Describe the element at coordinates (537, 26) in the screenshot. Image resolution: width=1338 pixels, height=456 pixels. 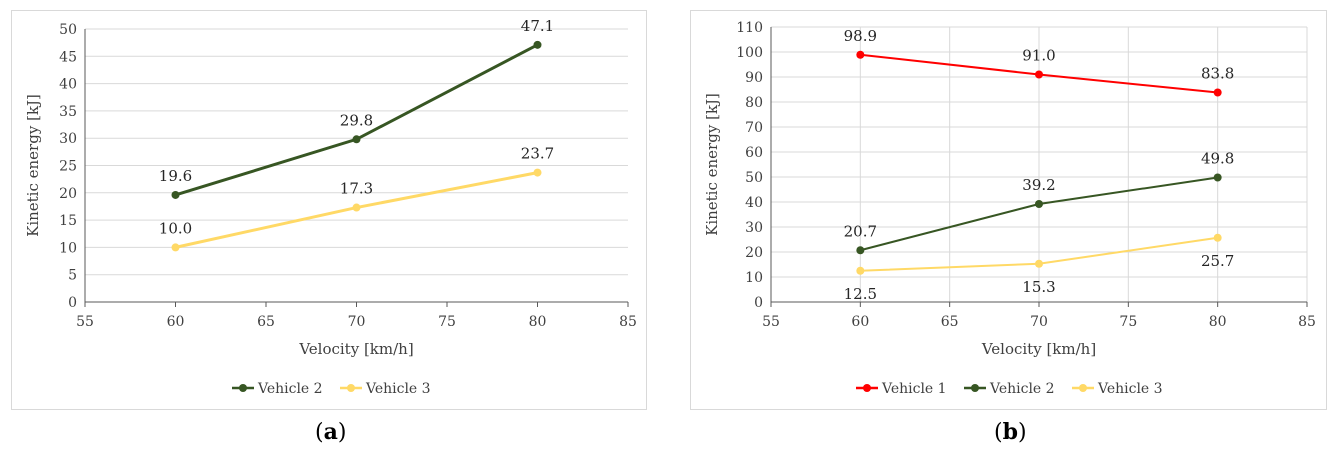
I see `chart-a-data-label-vehicle-2: 47.1` at that location.